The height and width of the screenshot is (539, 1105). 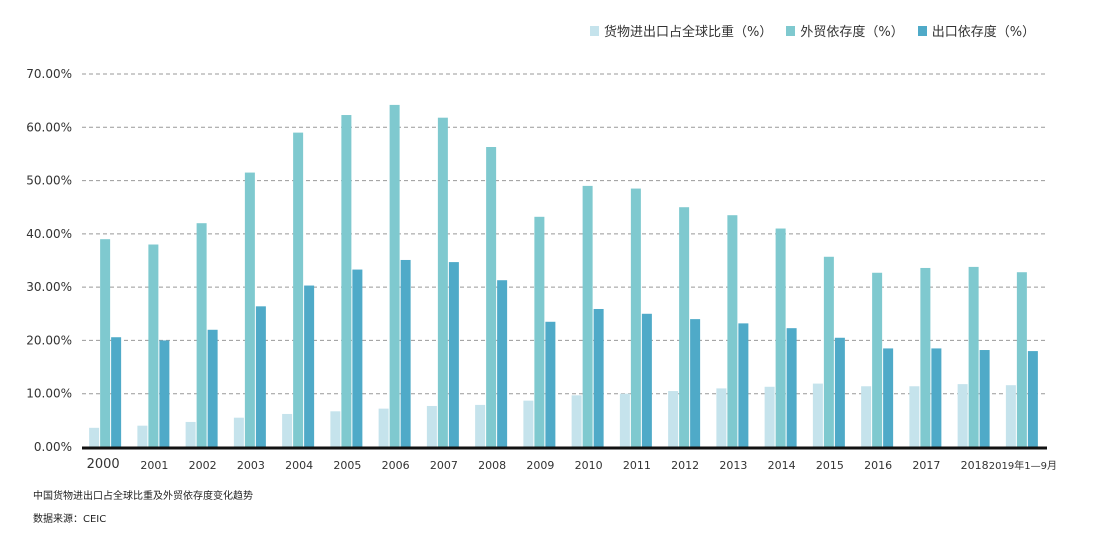 I want to click on x-tick-label: 2006, so click(x=396, y=465).